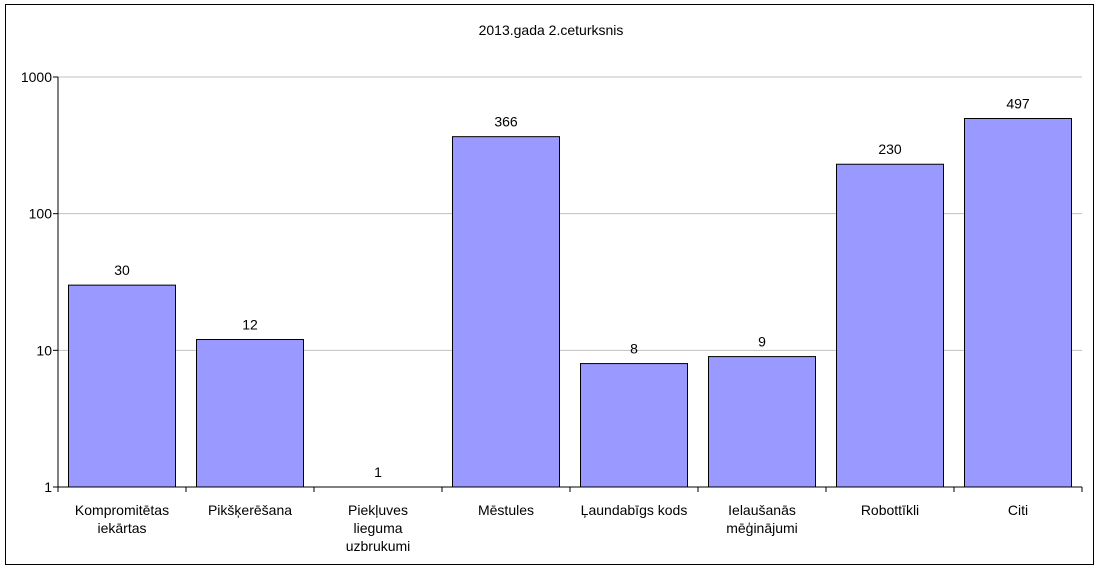  Describe the element at coordinates (551, 30) in the screenshot. I see `chart-title: 2013.gada 2.ceturksnis` at that location.